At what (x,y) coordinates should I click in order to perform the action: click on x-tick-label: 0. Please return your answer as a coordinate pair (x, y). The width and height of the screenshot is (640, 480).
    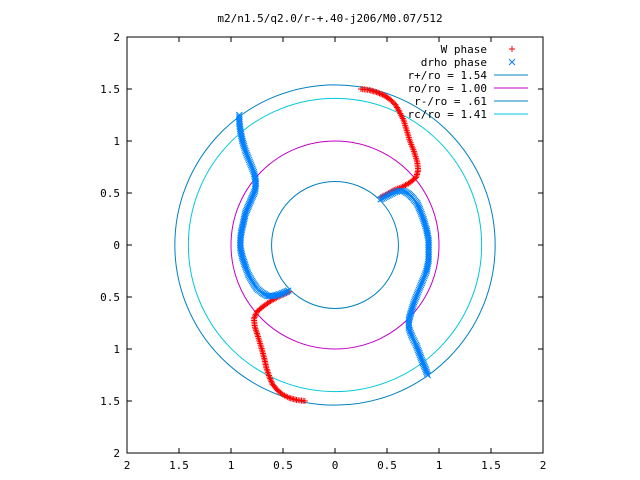
    Looking at the image, I should click on (335, 465).